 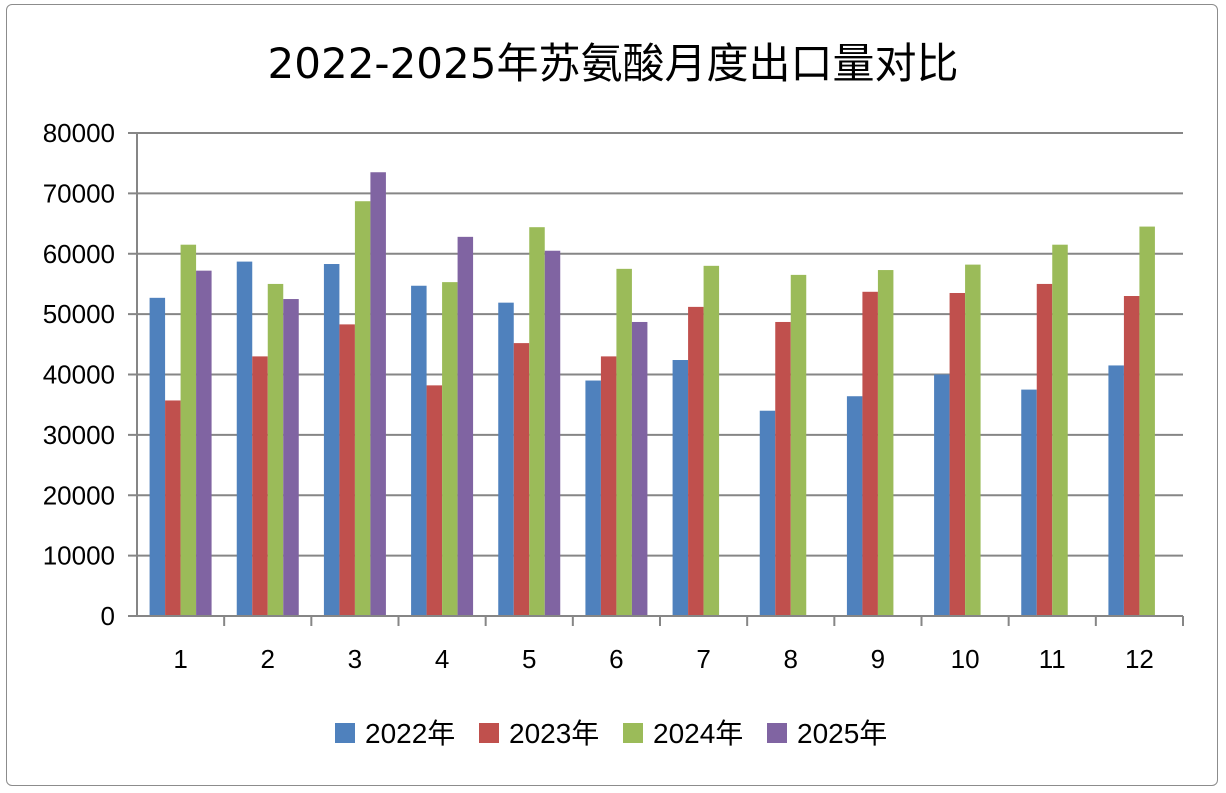 I want to click on x-tick-label: 5, so click(x=529, y=659).